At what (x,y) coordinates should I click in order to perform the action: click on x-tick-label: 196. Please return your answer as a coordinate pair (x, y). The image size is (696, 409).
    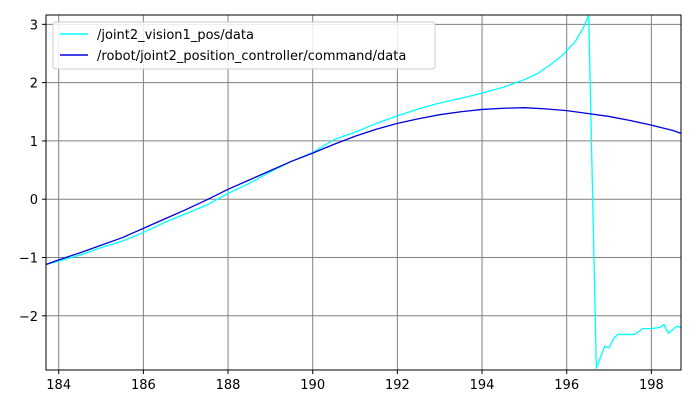
    Looking at the image, I should click on (566, 385).